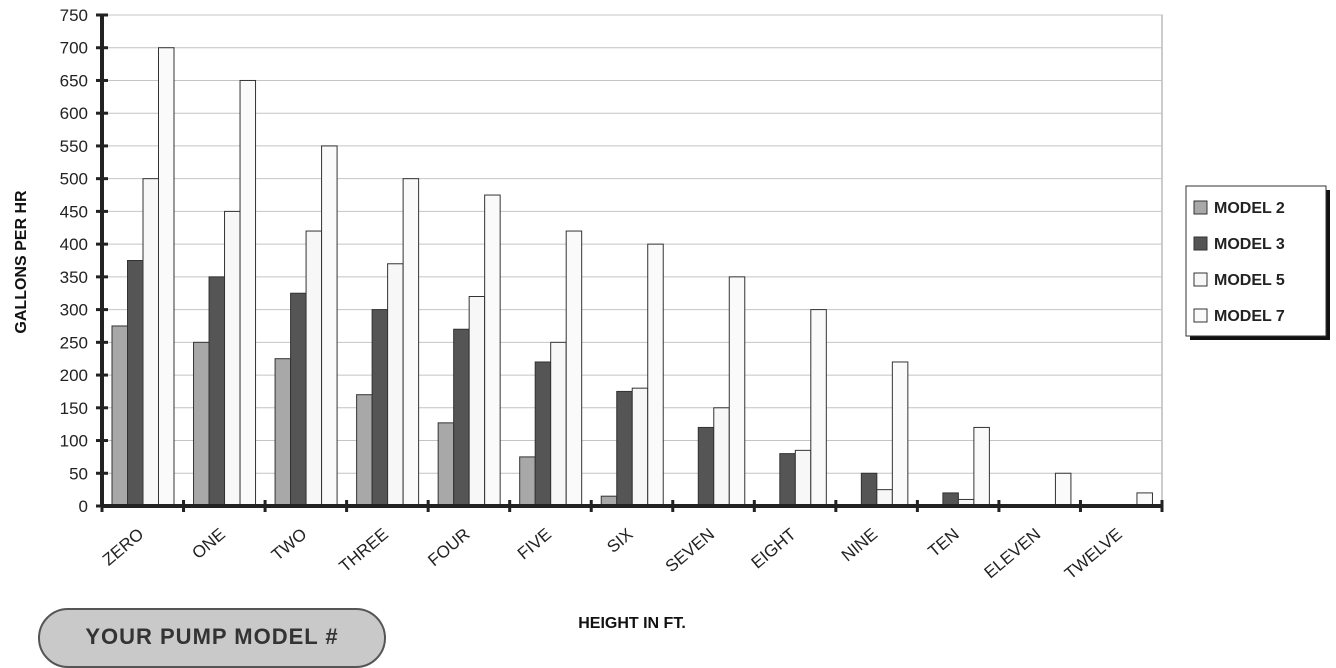 The image size is (1336, 668). Describe the element at coordinates (543, 434) in the screenshot. I see `bar-model-3-five` at that location.